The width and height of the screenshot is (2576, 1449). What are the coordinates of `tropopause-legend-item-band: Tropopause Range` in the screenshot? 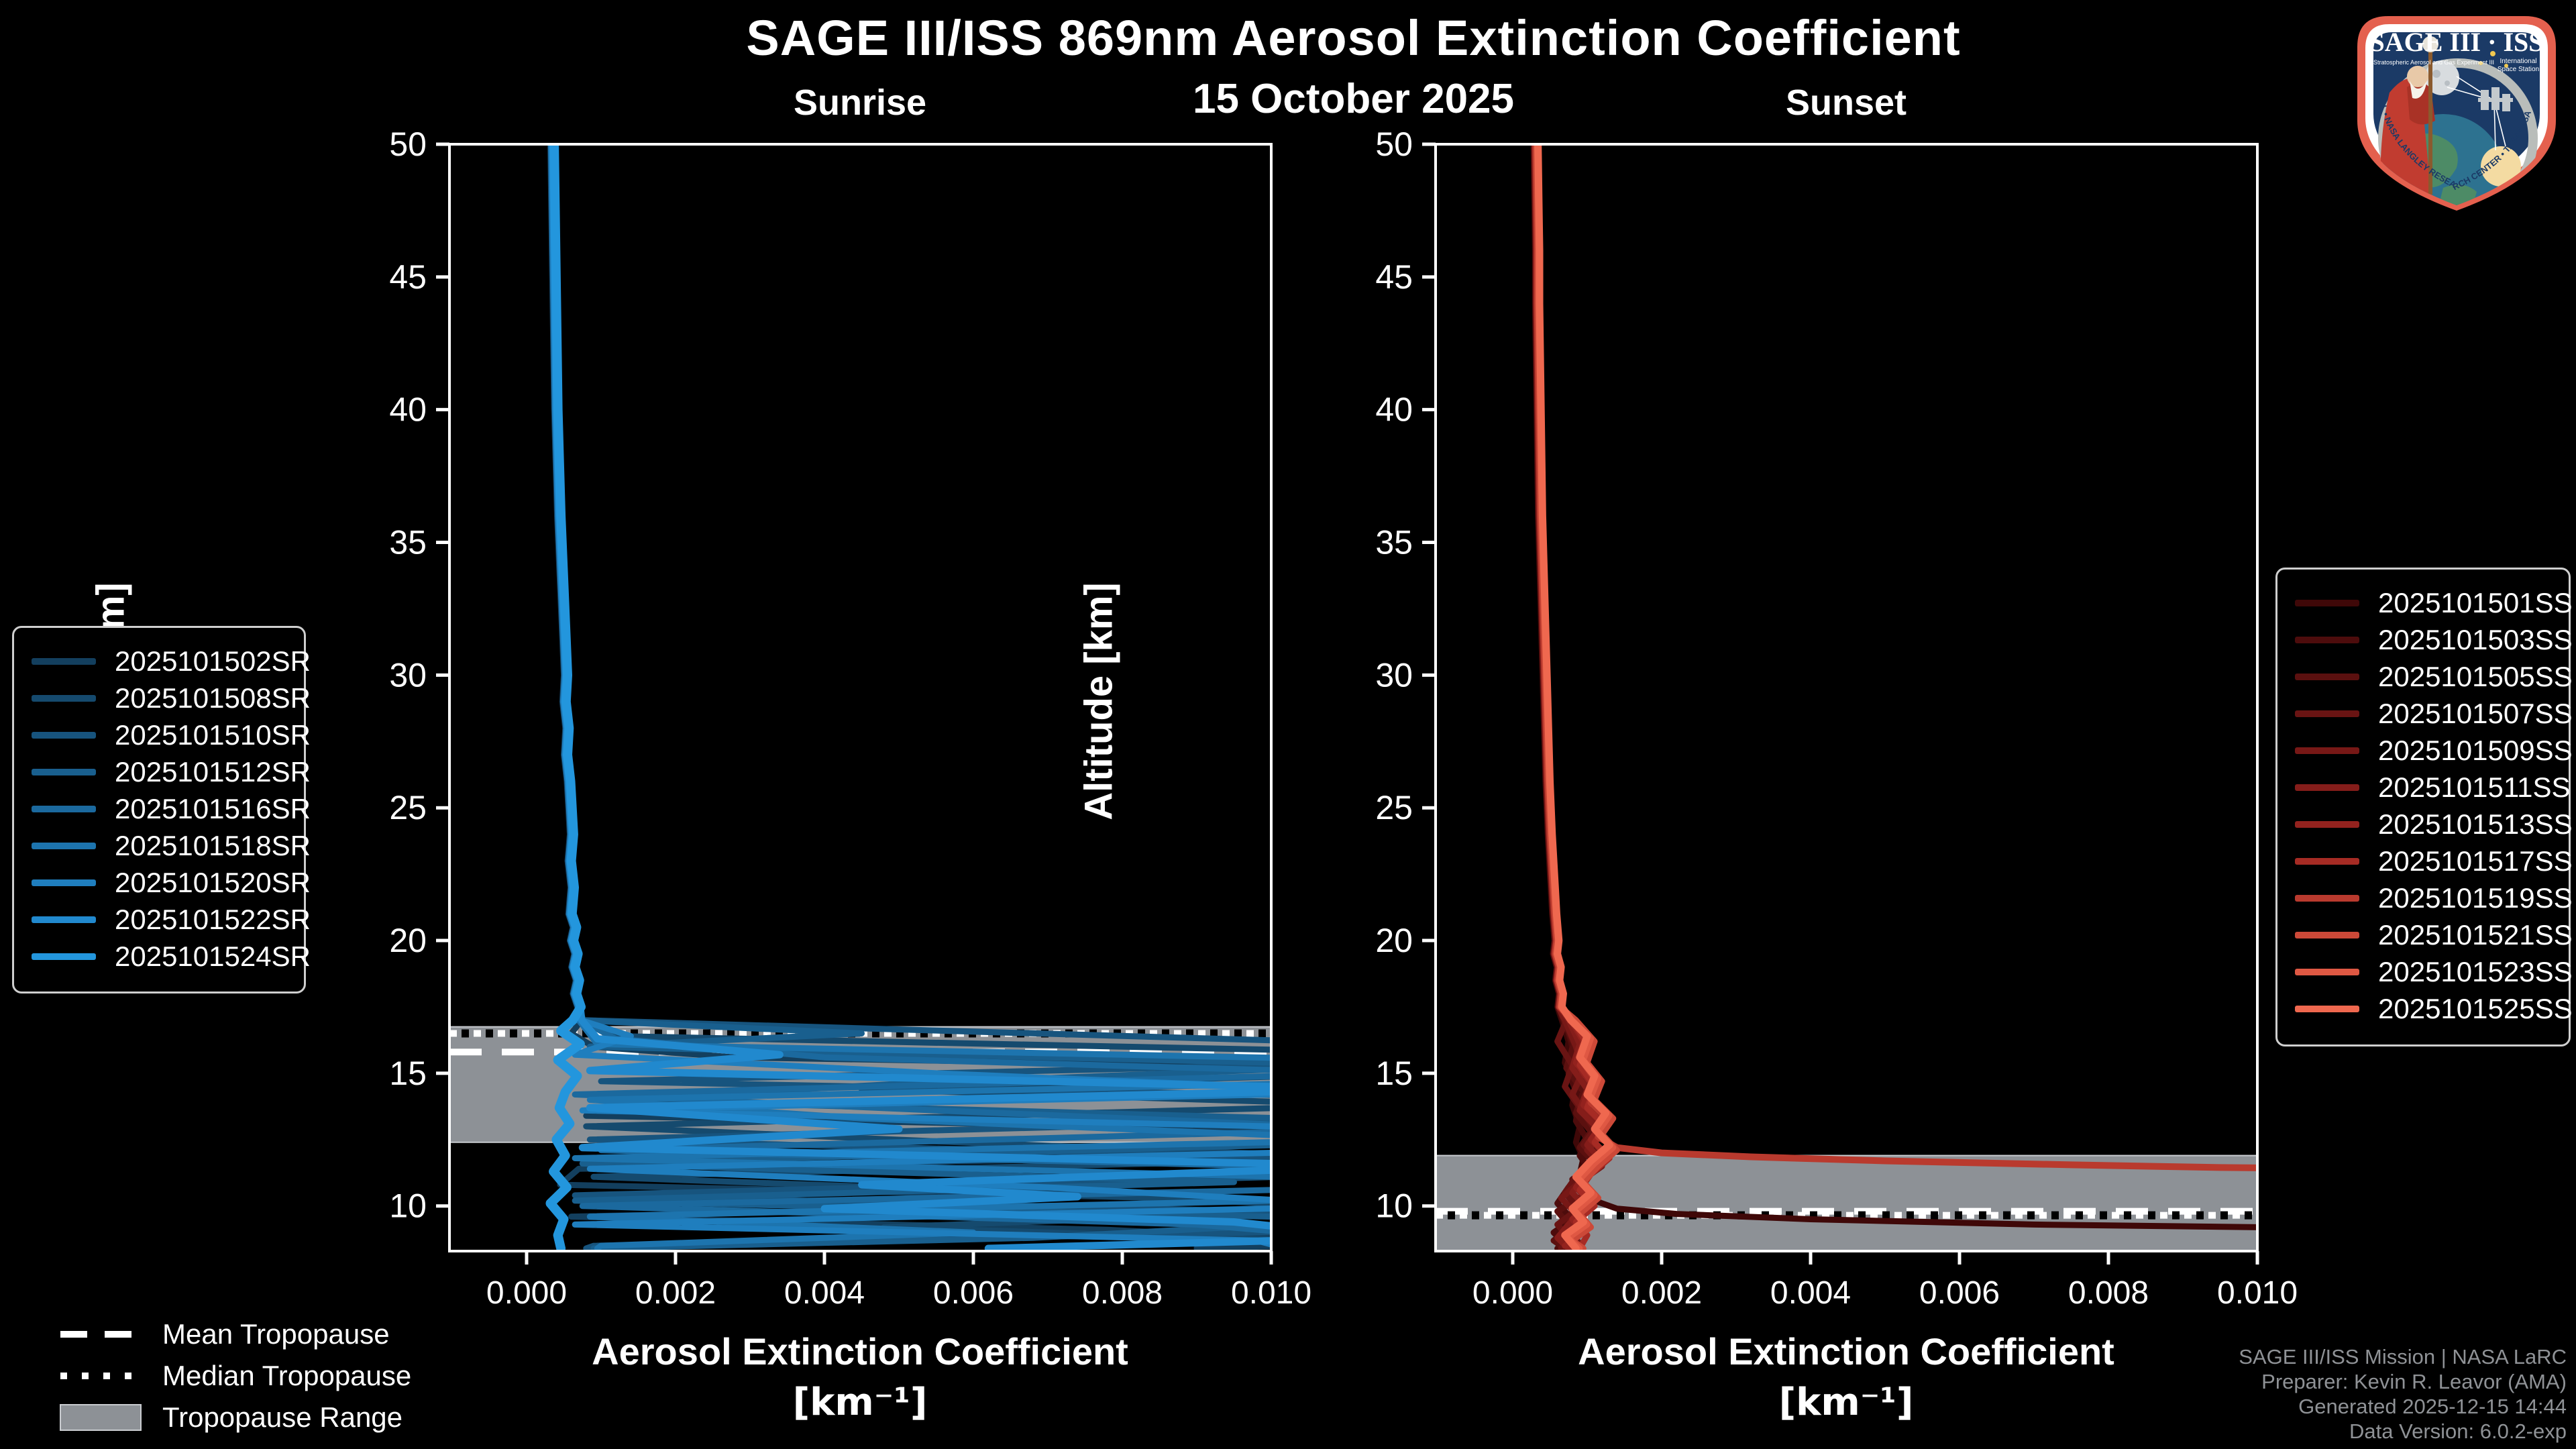 It's located at (235, 1417).